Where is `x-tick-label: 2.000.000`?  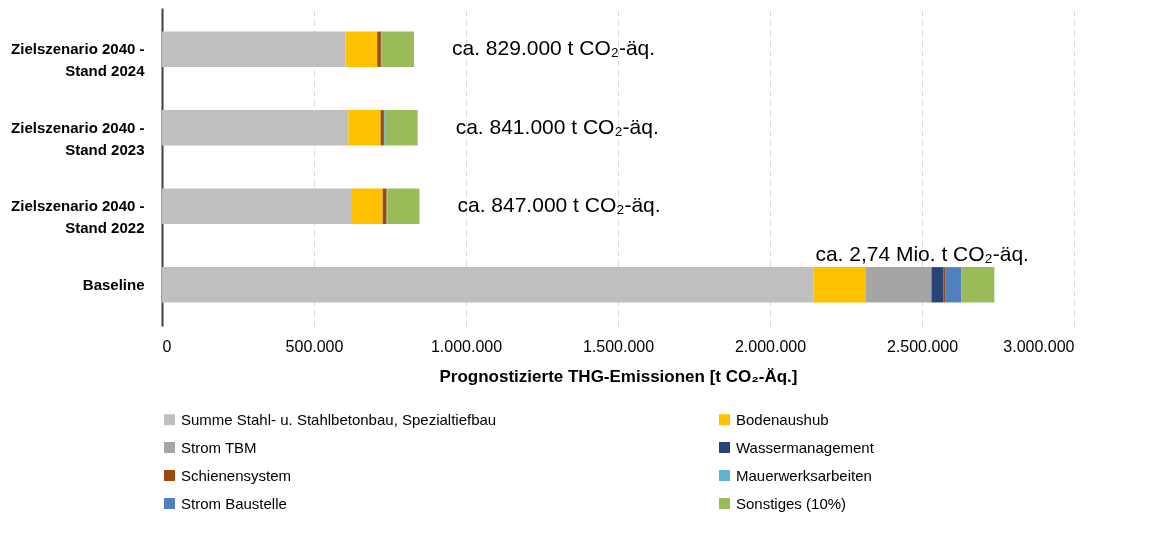 x-tick-label: 2.000.000 is located at coordinates (770, 346).